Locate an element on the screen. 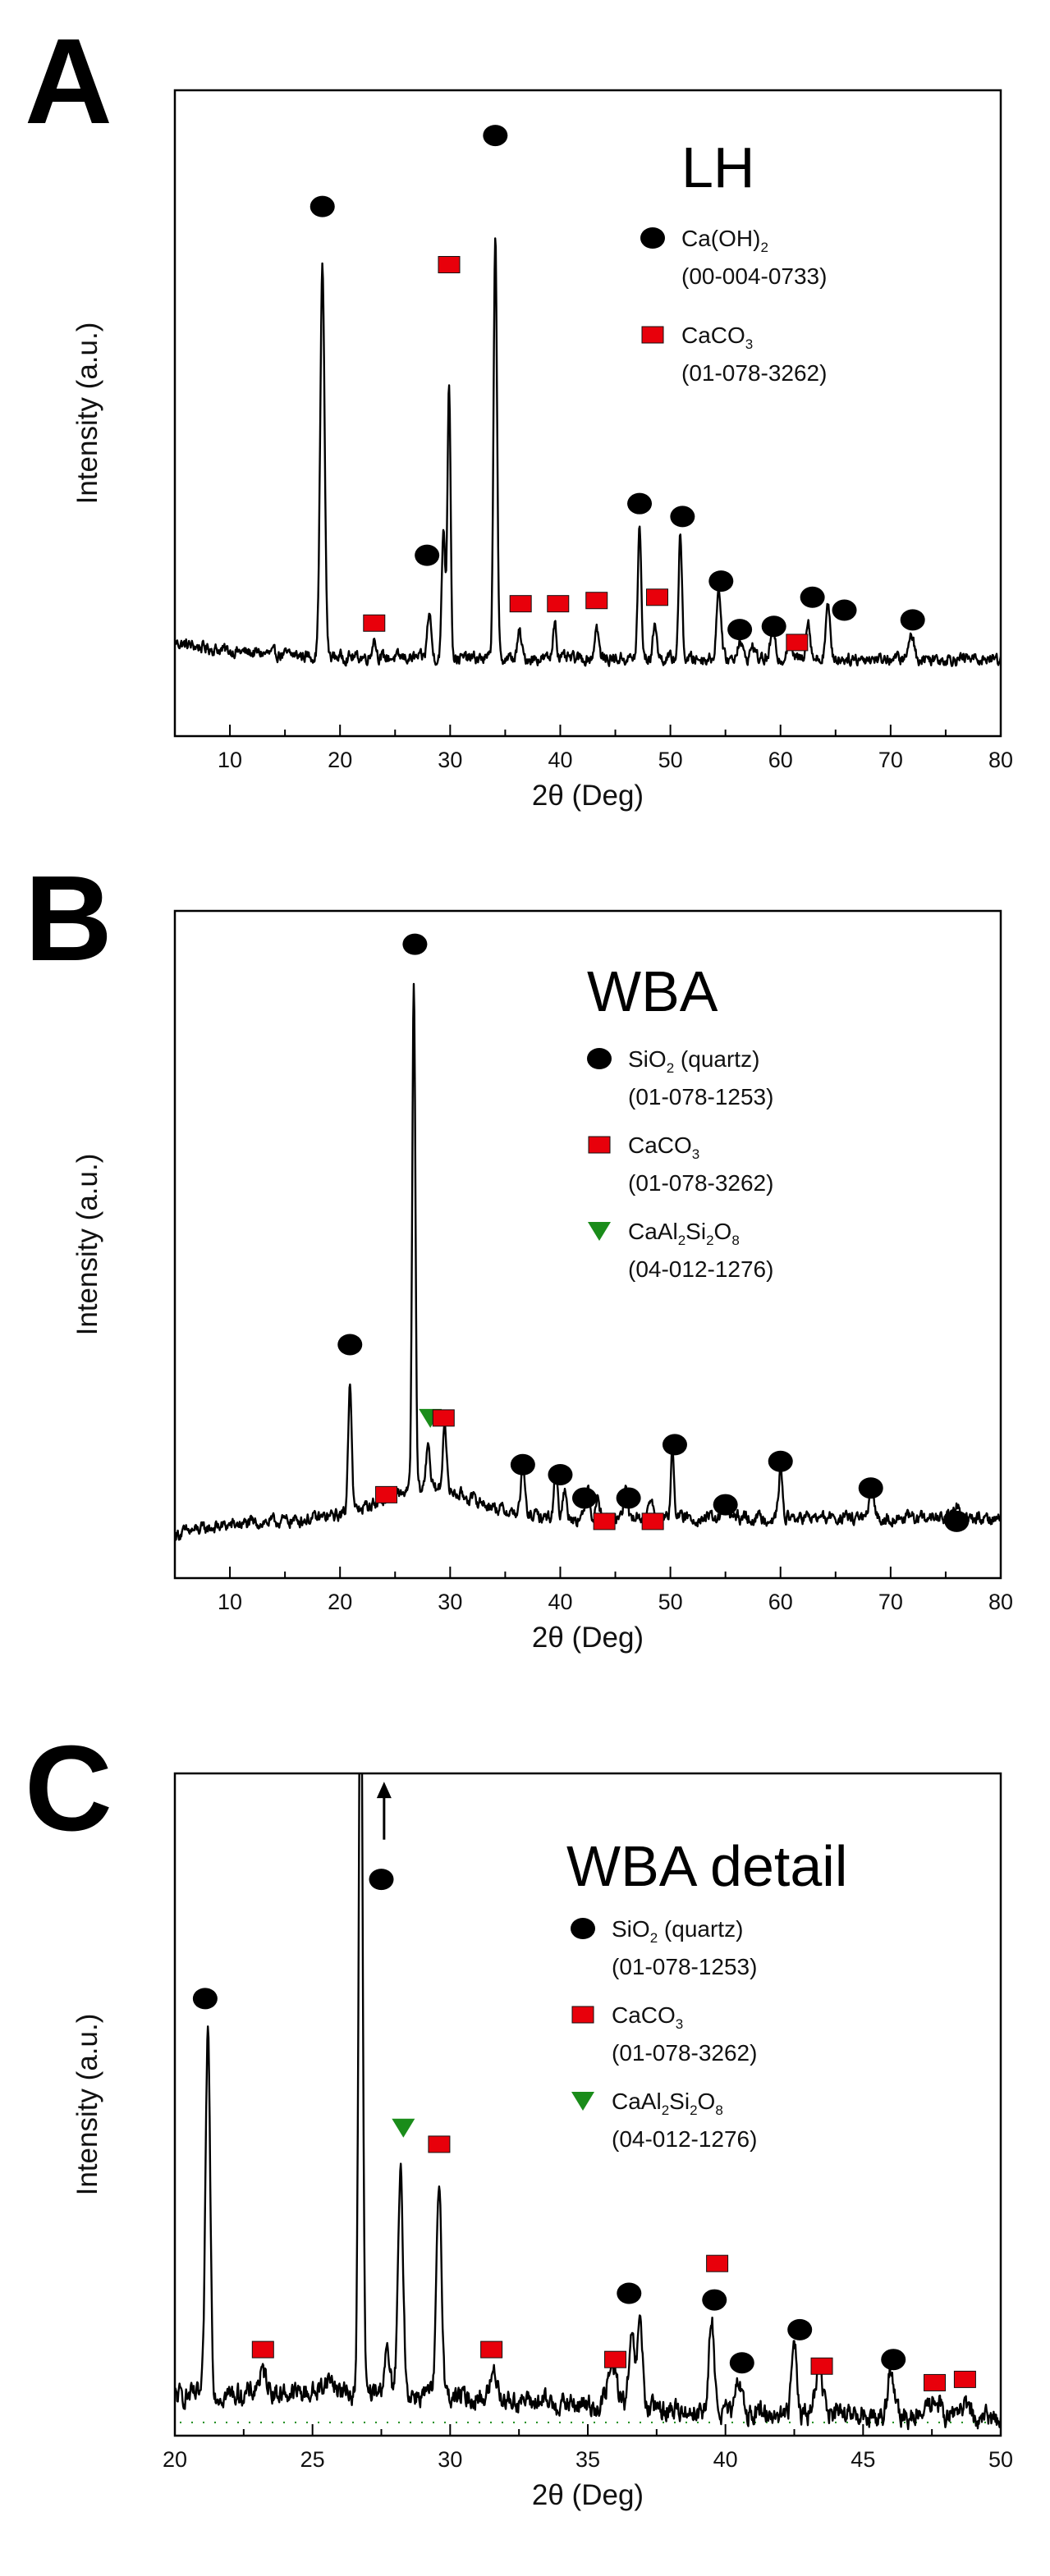  sample-label: LH is located at coordinates (717, 167).